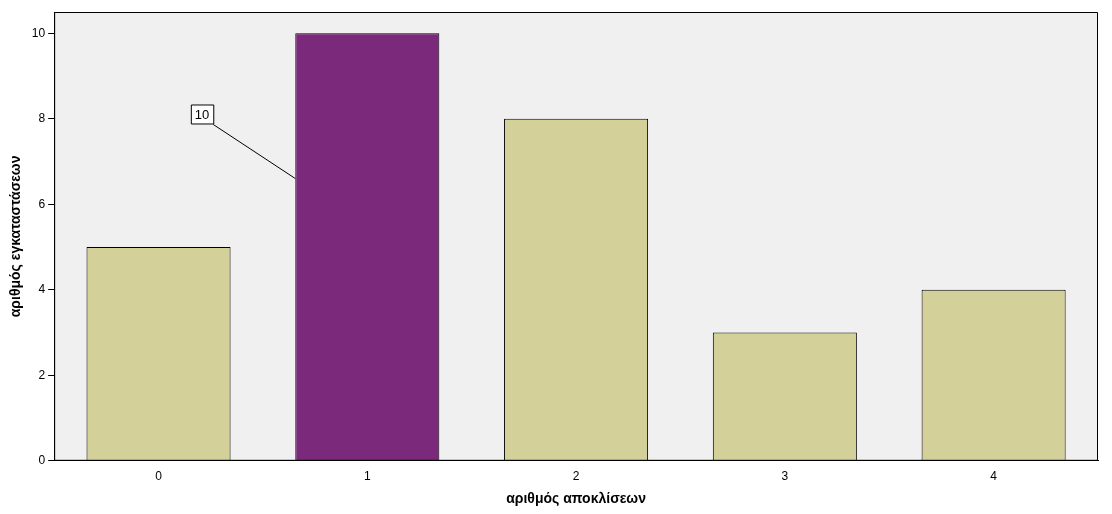 The image size is (1112, 514). What do you see at coordinates (42, 289) in the screenshot?
I see `y-tick-label: 4` at bounding box center [42, 289].